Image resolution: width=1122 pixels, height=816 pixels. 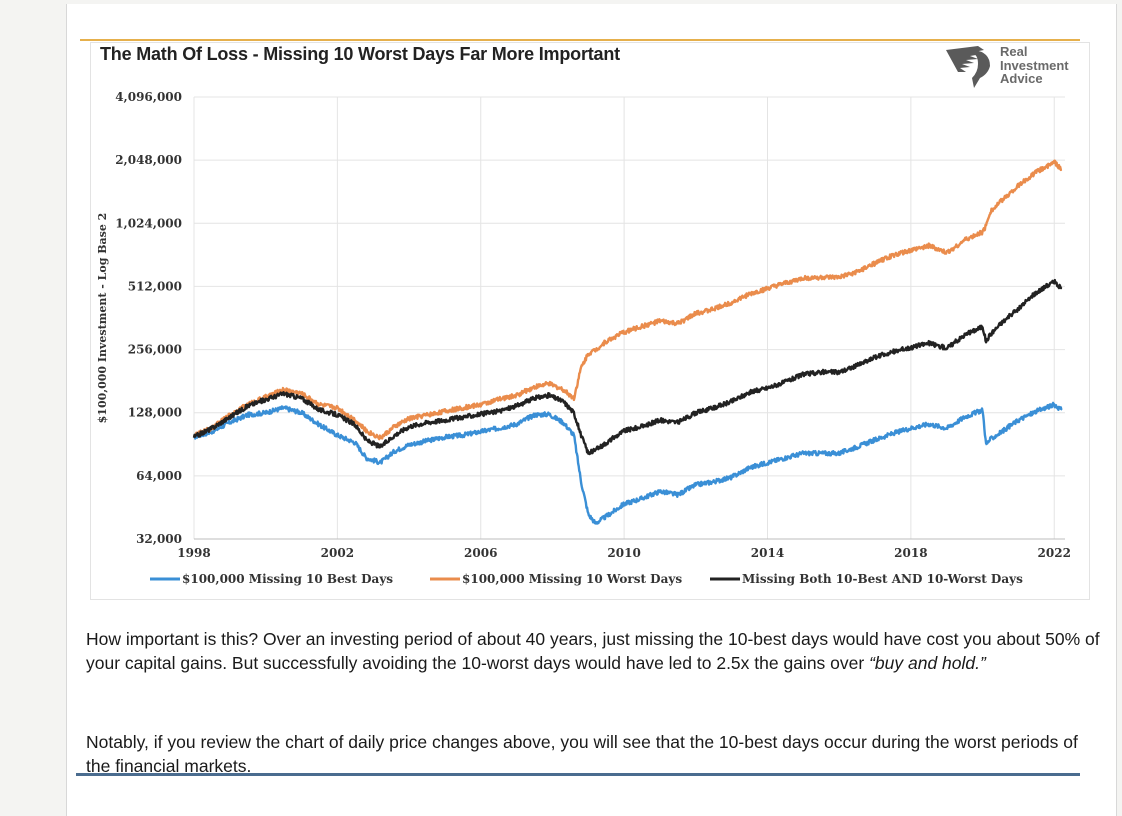 I want to click on y-tick-label: 512,000, so click(x=155, y=286).